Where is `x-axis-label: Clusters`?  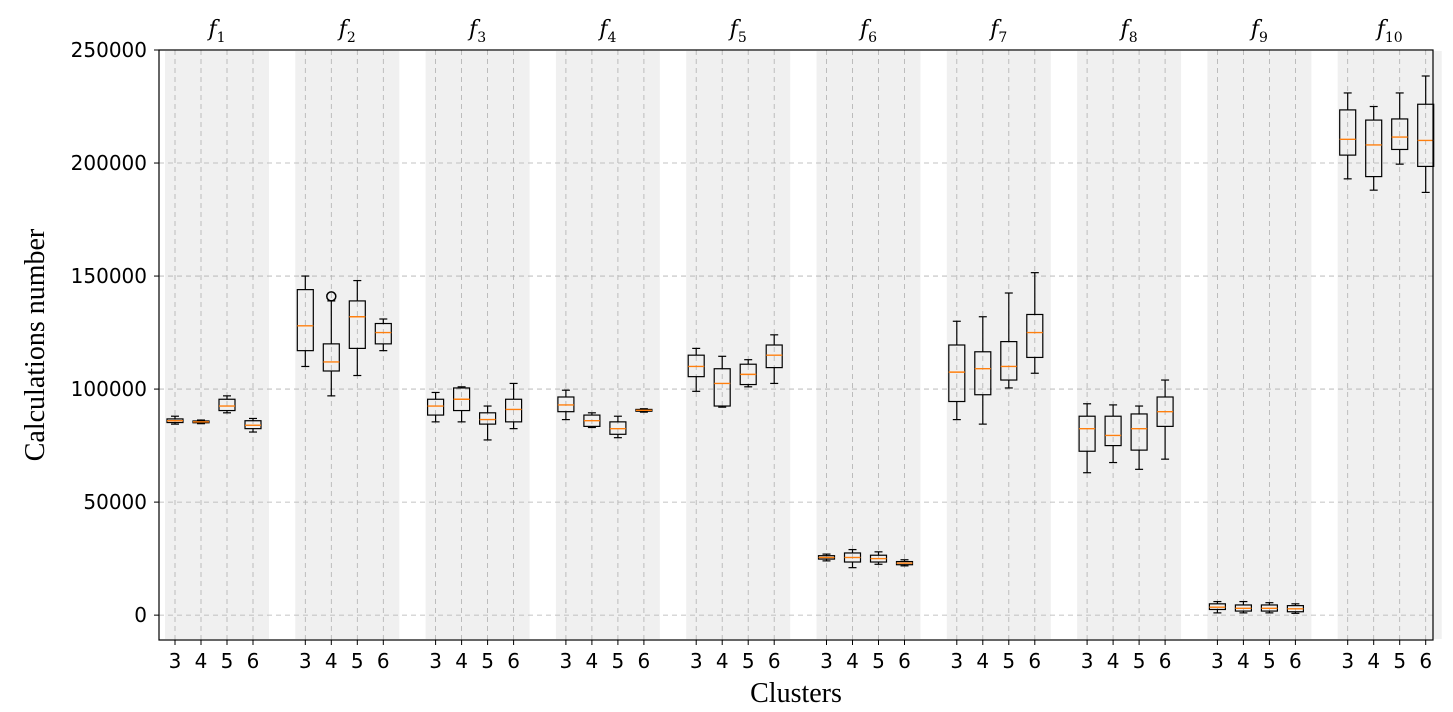 x-axis-label: Clusters is located at coordinates (796, 693).